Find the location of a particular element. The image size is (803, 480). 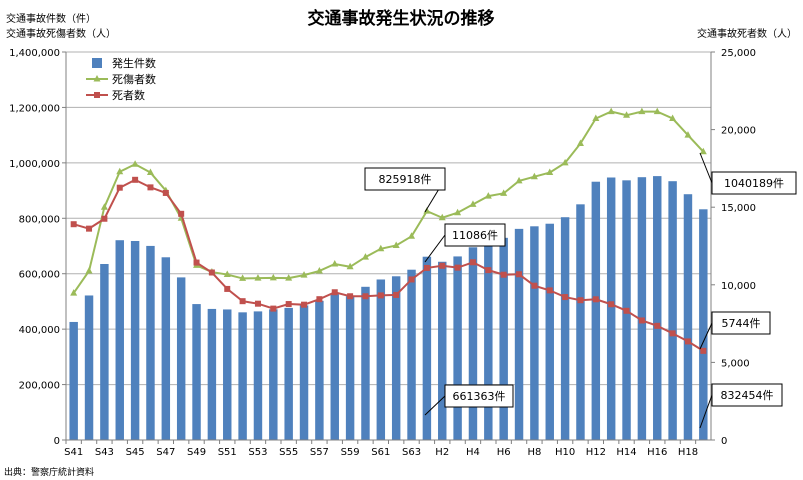

y-left-tick-label: 600,000 is located at coordinates (39, 275).